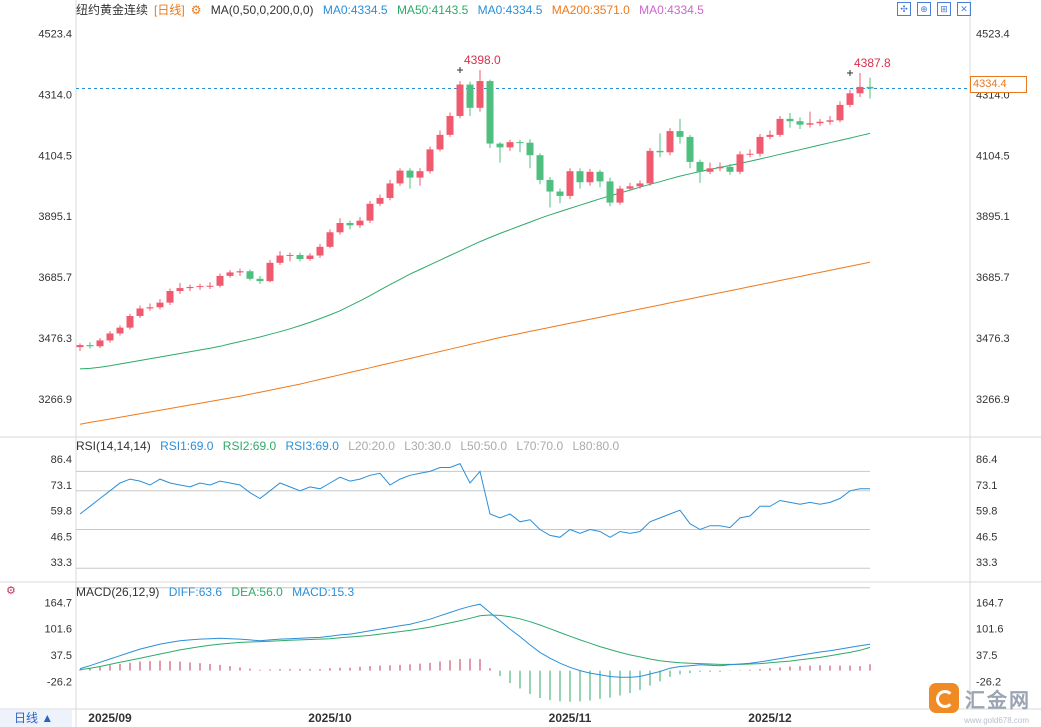 The width and height of the screenshot is (1041, 727). What do you see at coordinates (61, 656) in the screenshot?
I see `macd-axis-tick-left: 37.5` at bounding box center [61, 656].